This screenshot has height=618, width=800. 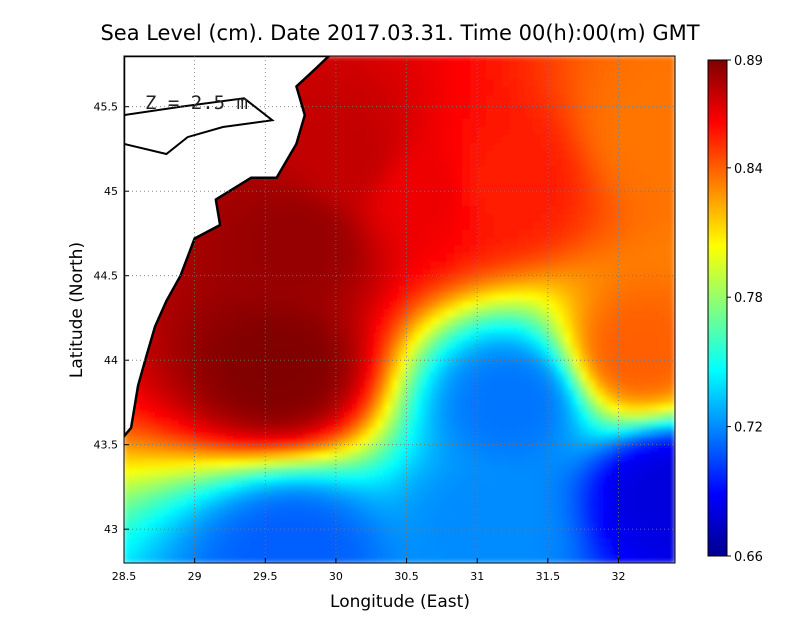 What do you see at coordinates (77, 310) in the screenshot?
I see `y-axis-label: Latitude (North)` at bounding box center [77, 310].